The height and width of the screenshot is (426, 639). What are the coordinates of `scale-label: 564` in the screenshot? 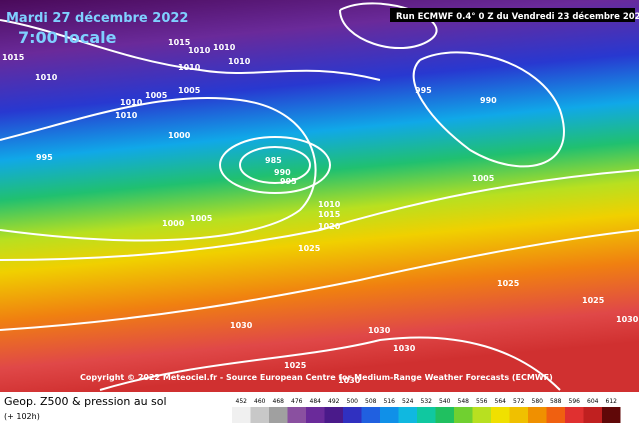 It's located at (501, 401).